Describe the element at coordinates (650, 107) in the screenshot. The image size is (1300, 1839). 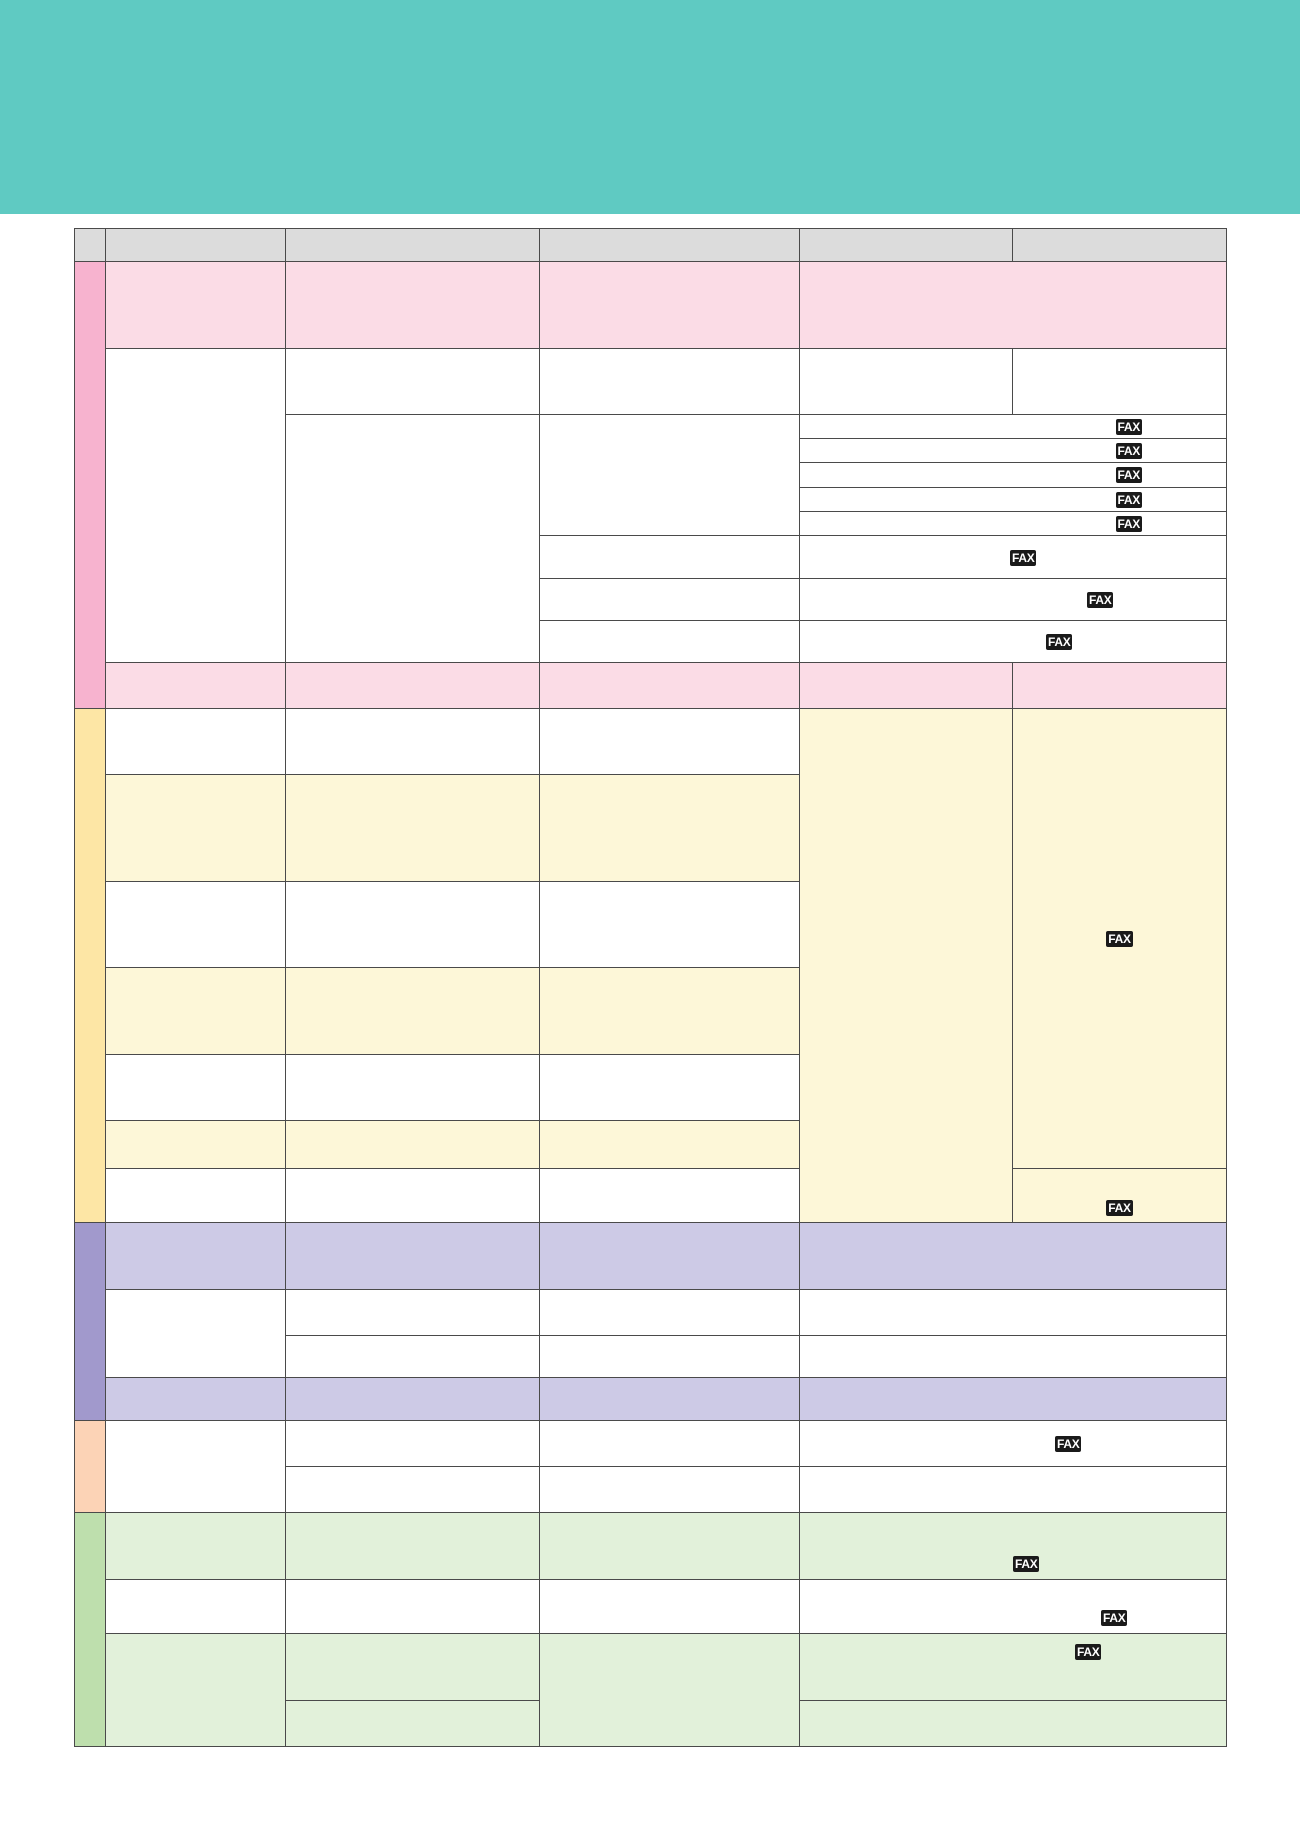
I see `header-banner` at that location.